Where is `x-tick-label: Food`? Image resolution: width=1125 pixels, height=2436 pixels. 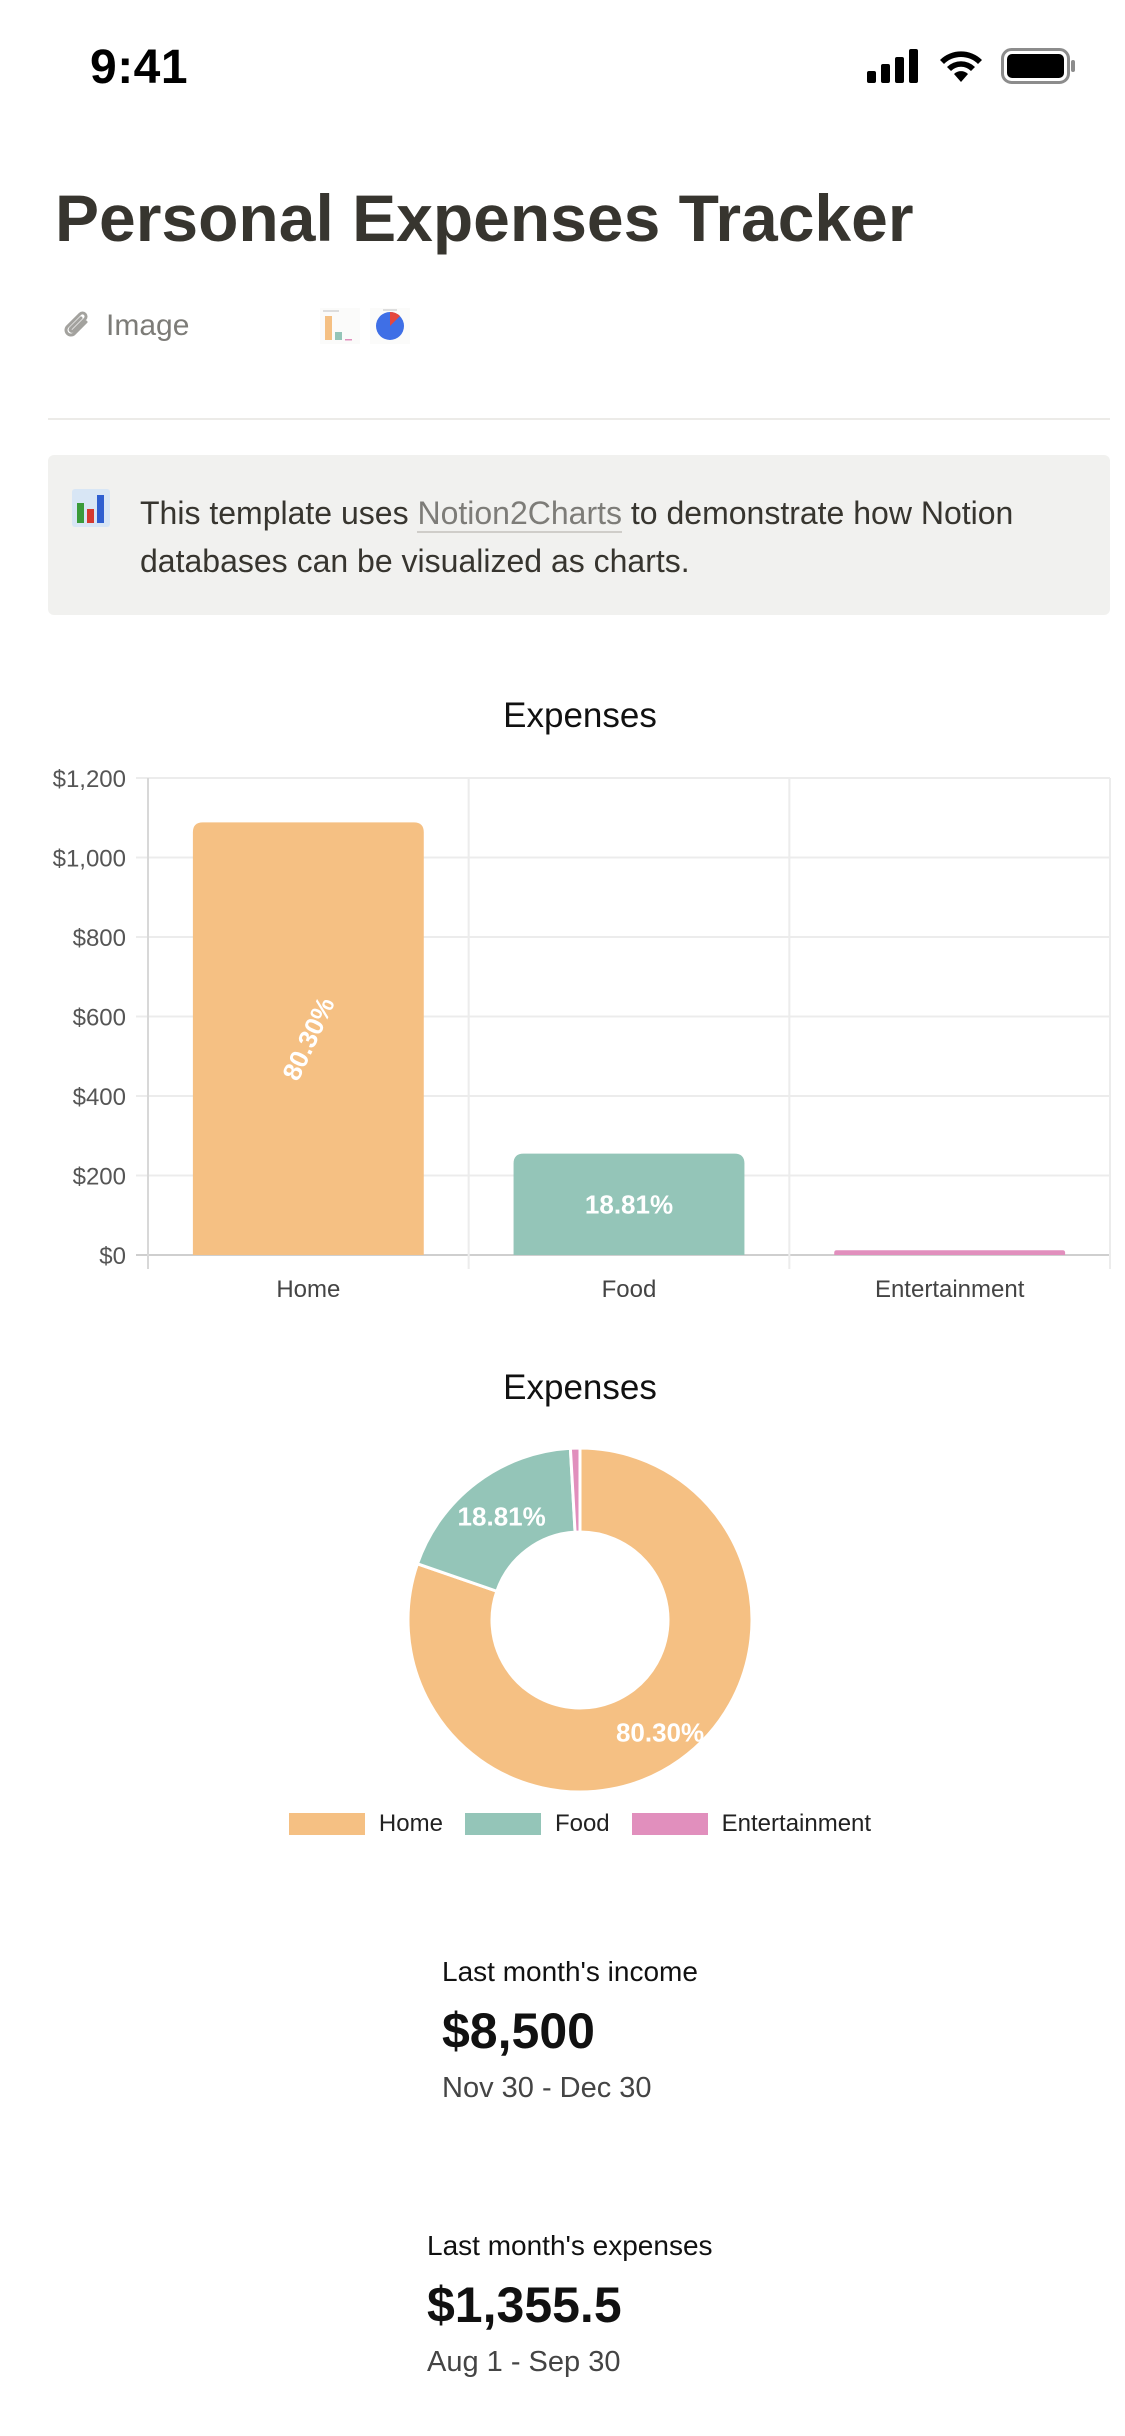
x-tick-label: Food is located at coordinates (629, 1289).